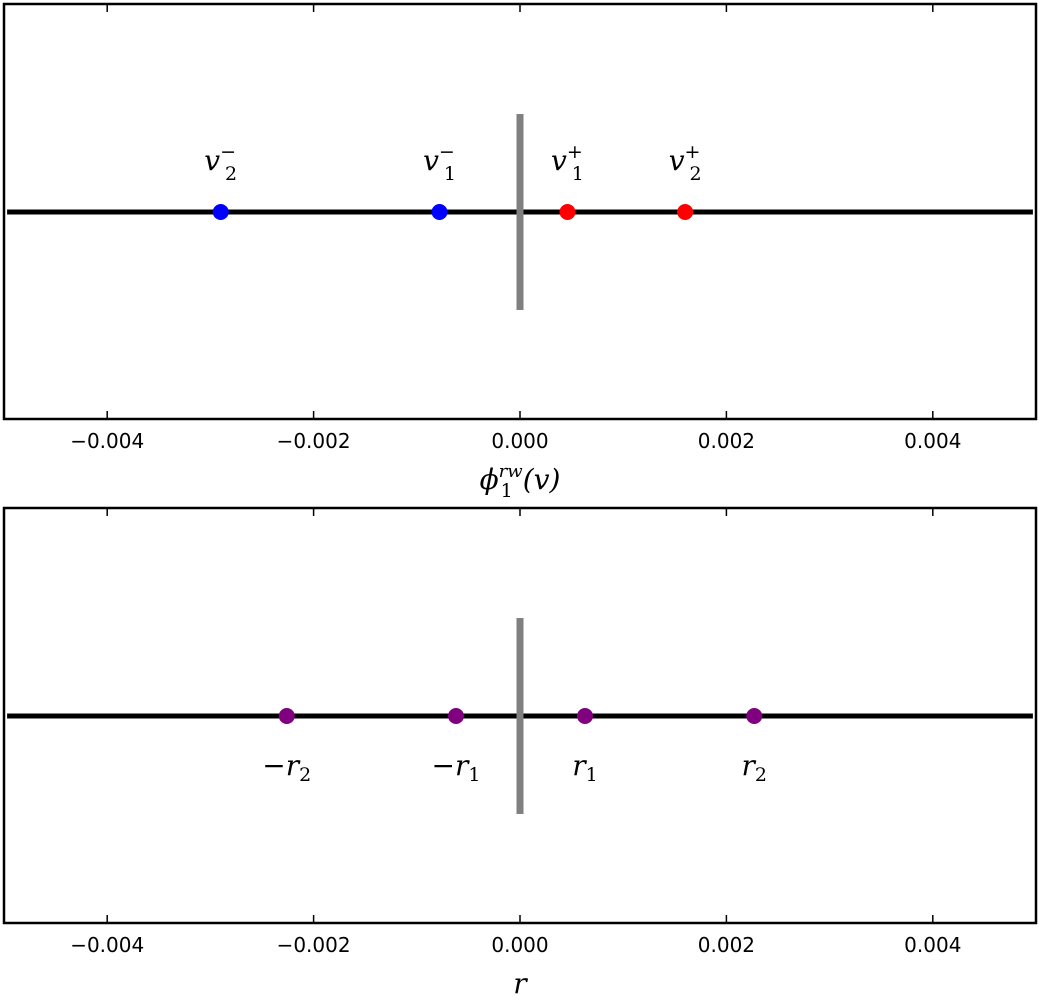 The image size is (1040, 1000). Describe the element at coordinates (567, 163) in the screenshot. I see `point-label: v+1​` at that location.